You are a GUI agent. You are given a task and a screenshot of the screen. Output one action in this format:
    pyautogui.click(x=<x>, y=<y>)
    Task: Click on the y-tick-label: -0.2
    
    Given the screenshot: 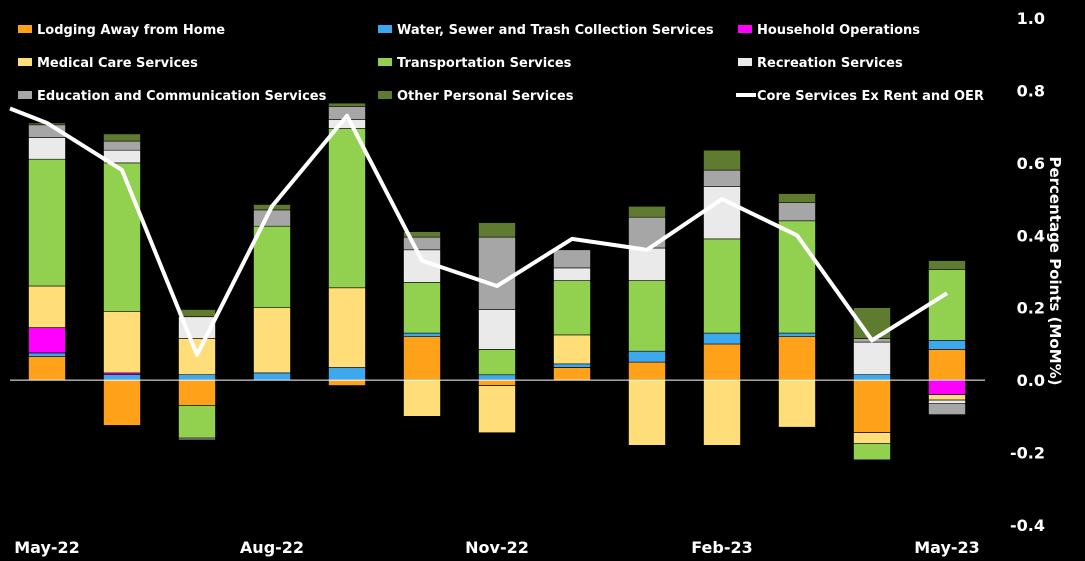 What is the action you would take?
    pyautogui.click(x=1027, y=453)
    